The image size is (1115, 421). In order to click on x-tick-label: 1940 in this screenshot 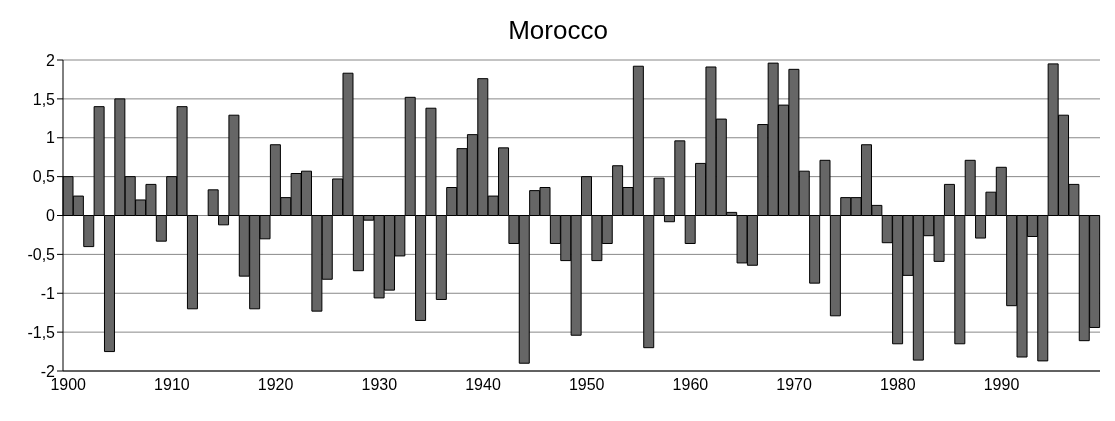, I will do `click(483, 385)`.